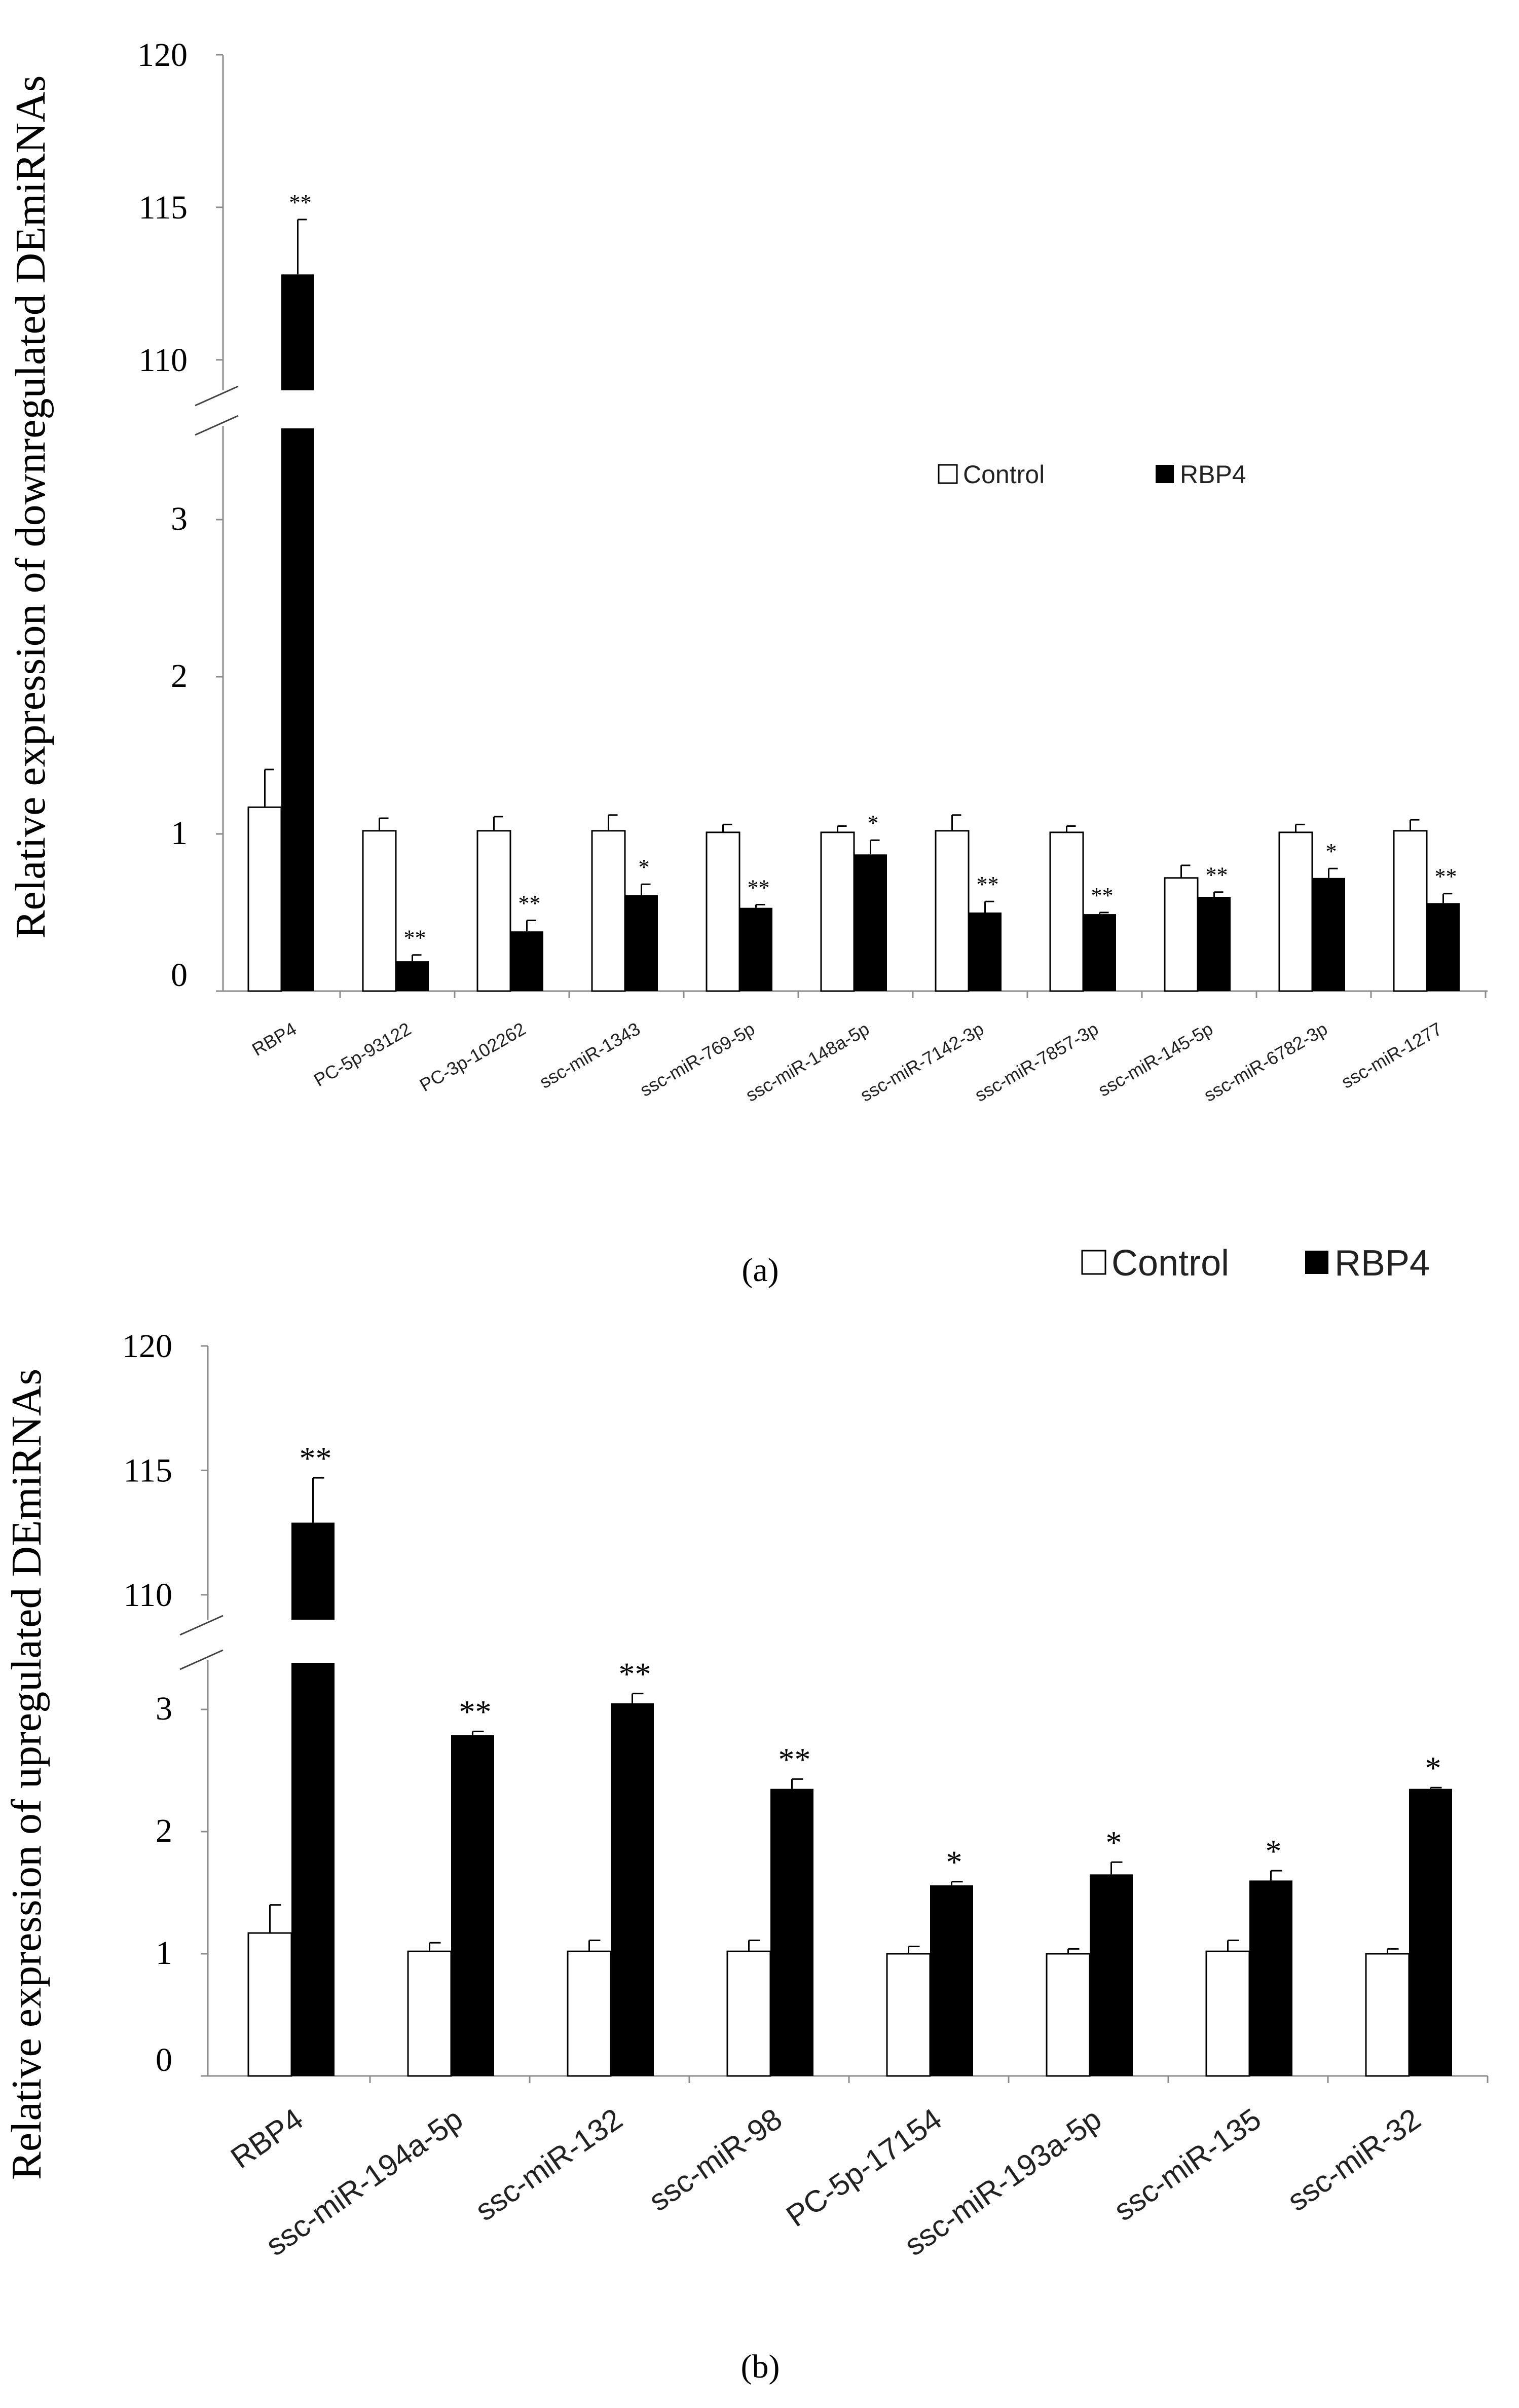 The width and height of the screenshot is (1519, 2408). What do you see at coordinates (590, 1055) in the screenshot?
I see `x-category-label: ssc-miR-1343` at bounding box center [590, 1055].